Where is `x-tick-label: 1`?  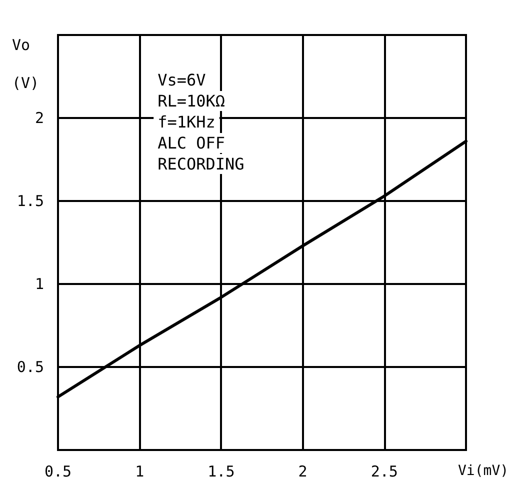
x-tick-label: 1 is located at coordinates (139, 471).